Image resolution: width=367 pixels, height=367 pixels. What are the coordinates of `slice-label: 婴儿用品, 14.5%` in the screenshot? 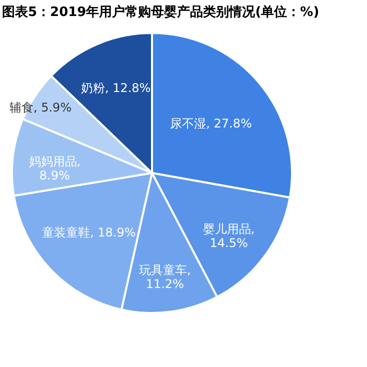 It's located at (228, 236).